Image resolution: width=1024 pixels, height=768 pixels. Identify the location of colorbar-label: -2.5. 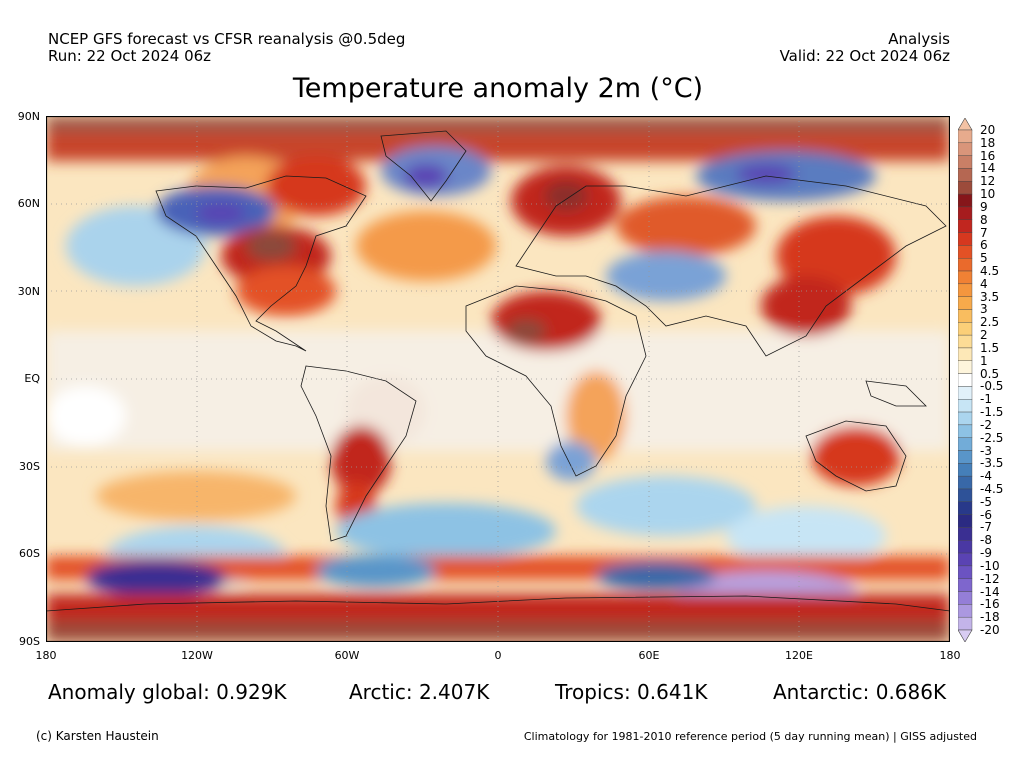
(992, 437).